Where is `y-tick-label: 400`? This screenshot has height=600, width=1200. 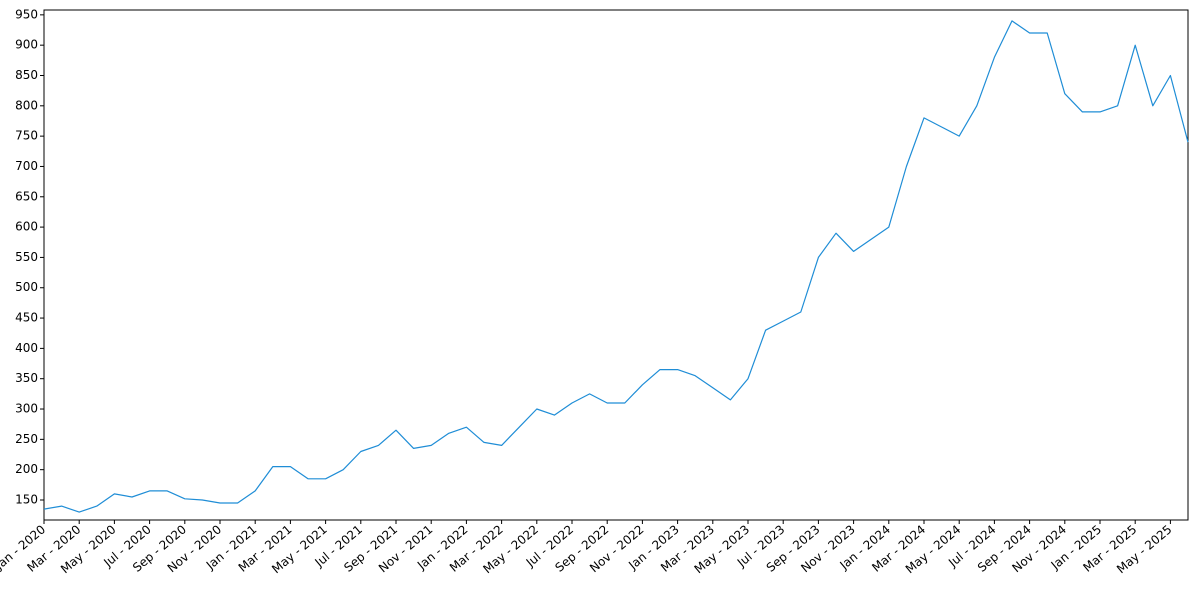 y-tick-label: 400 is located at coordinates (26, 348).